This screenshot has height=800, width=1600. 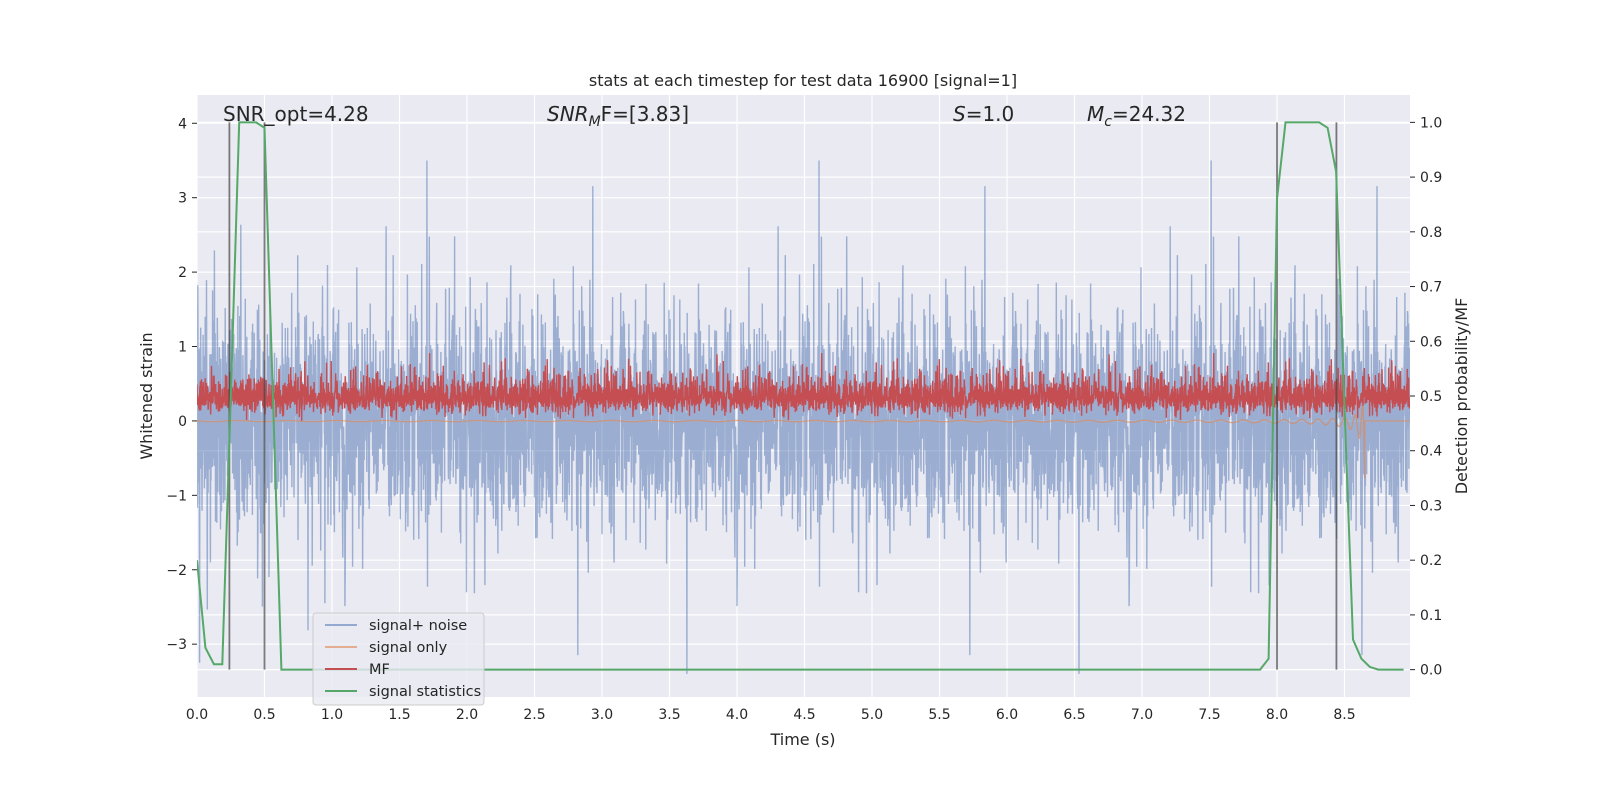 What do you see at coordinates (176, 645) in the screenshot?
I see `y-tick-label: −3` at bounding box center [176, 645].